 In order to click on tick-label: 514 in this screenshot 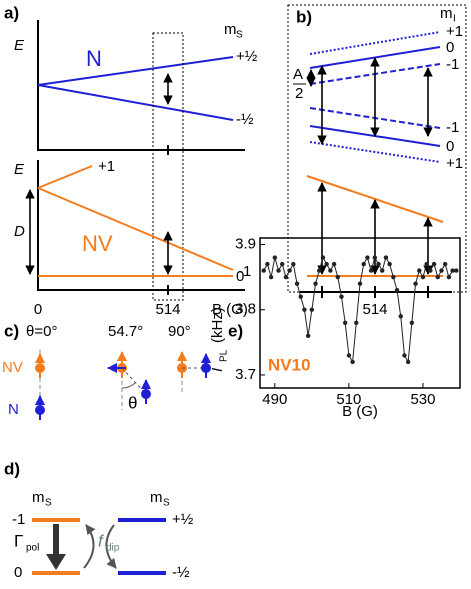, I will do `click(374, 309)`.